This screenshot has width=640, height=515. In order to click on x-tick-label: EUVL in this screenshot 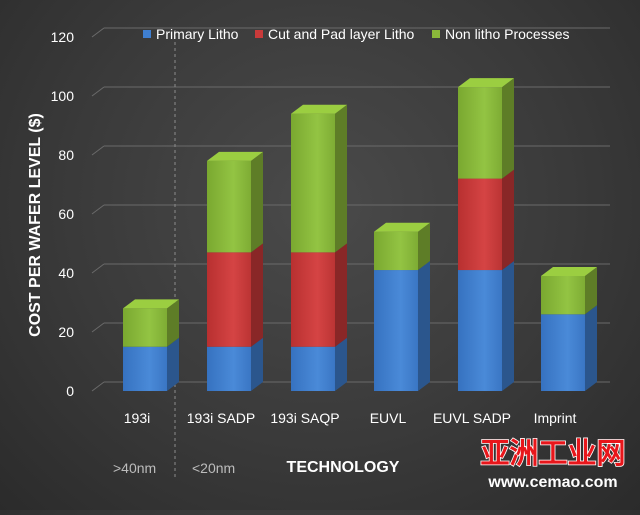, I will do `click(388, 418)`.